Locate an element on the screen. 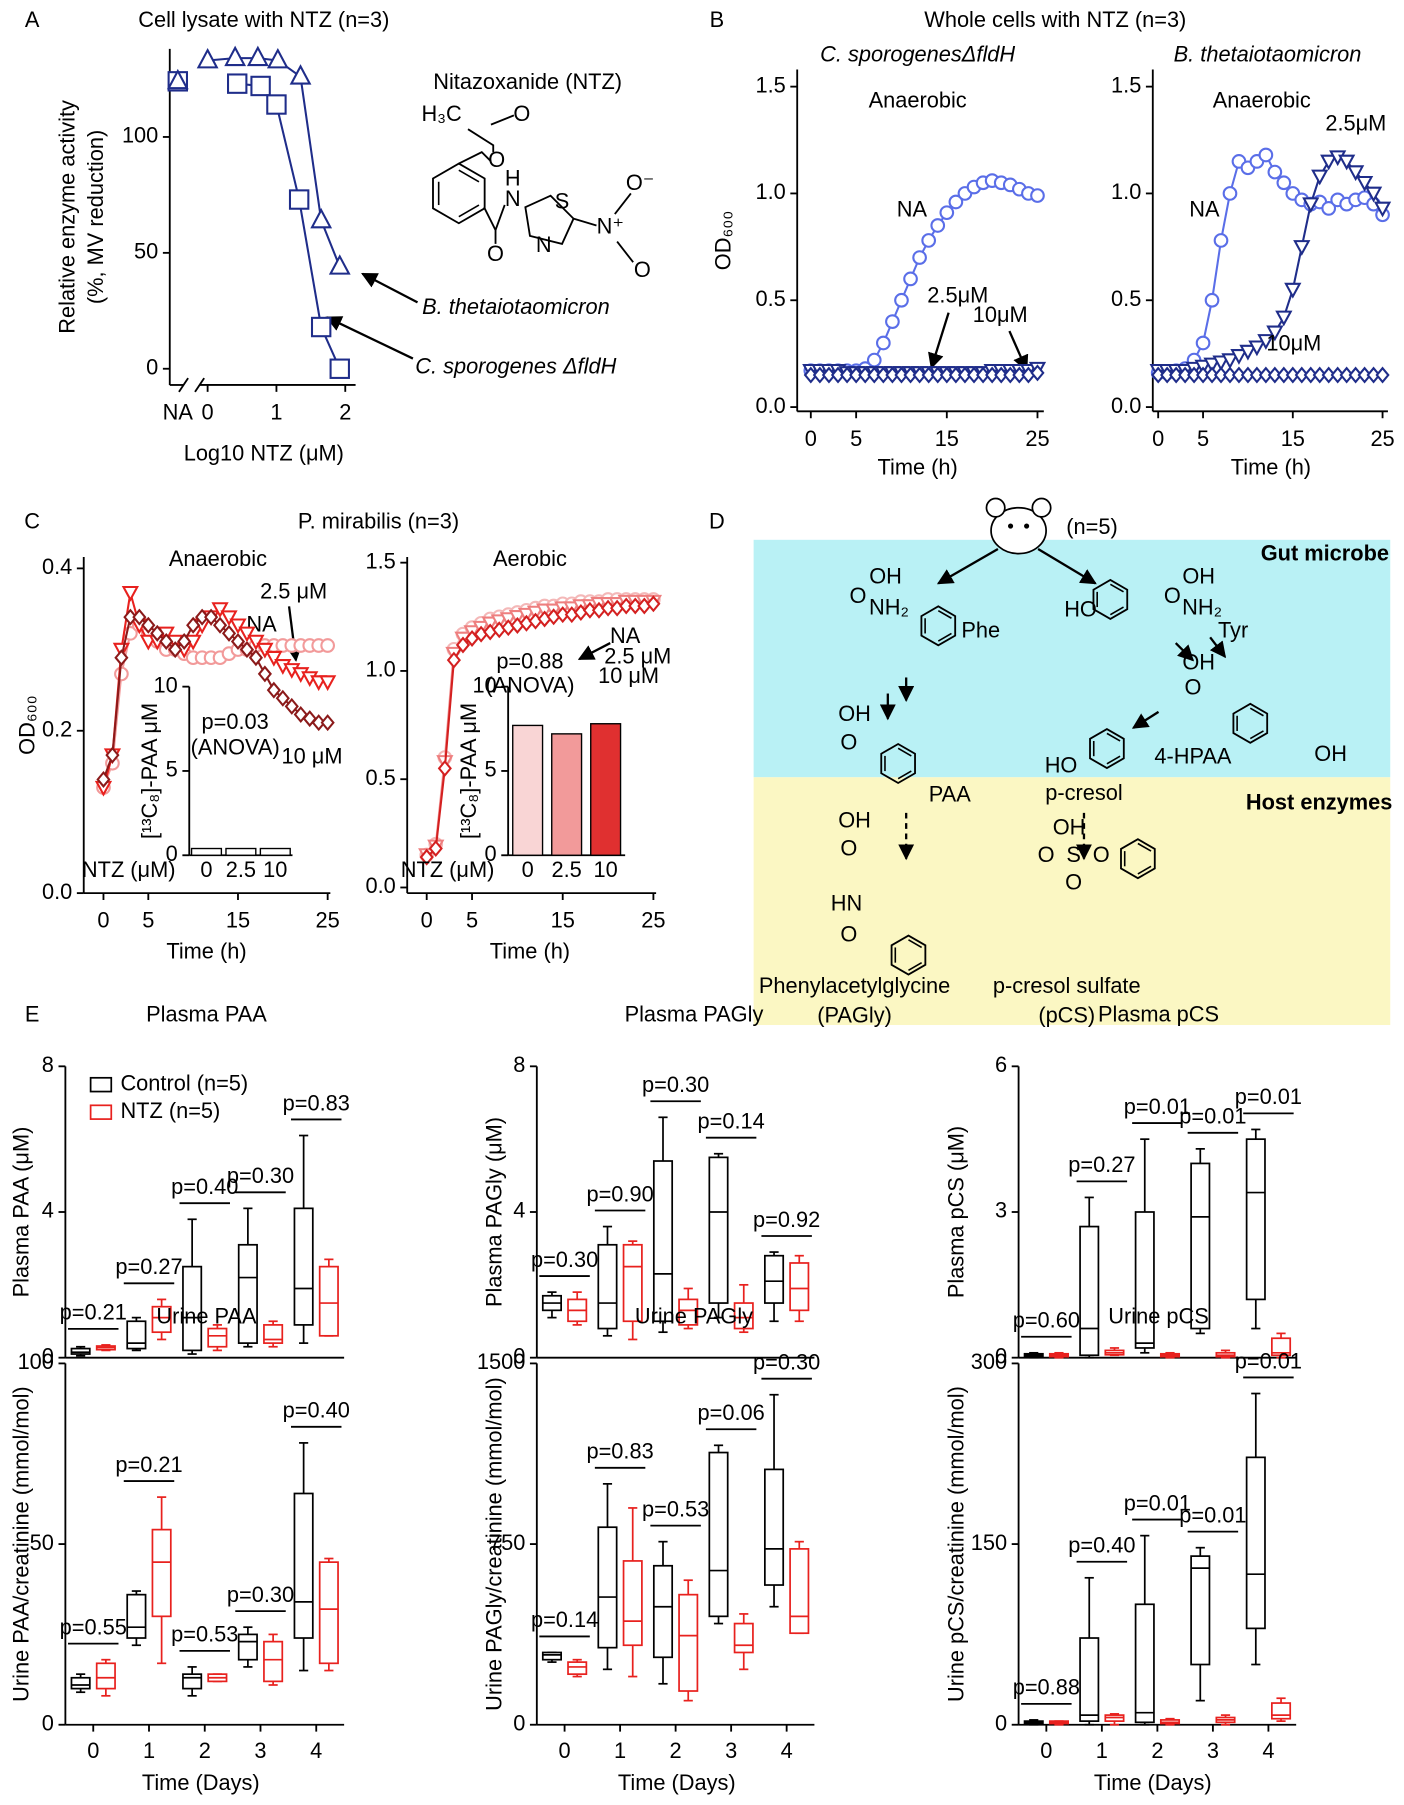  series-label: 10 μM is located at coordinates (628, 675).